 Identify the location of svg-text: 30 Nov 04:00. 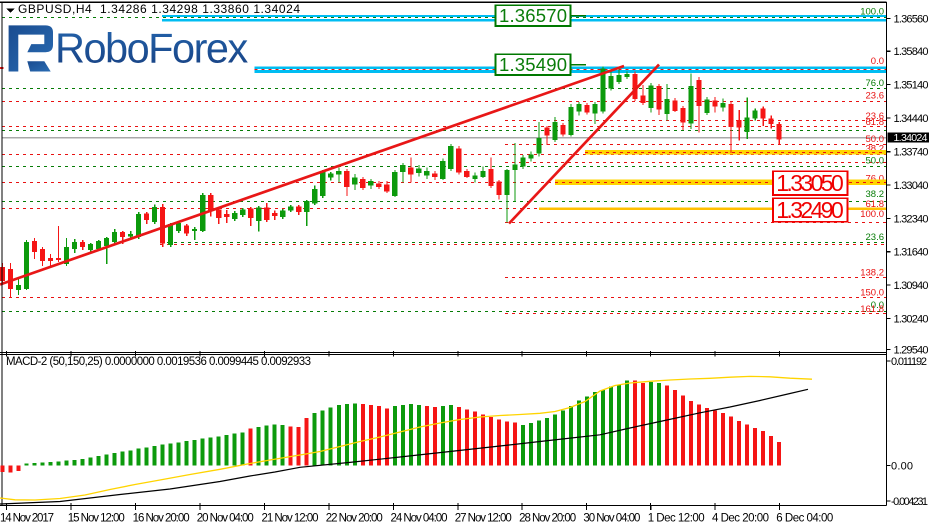
(611, 519).